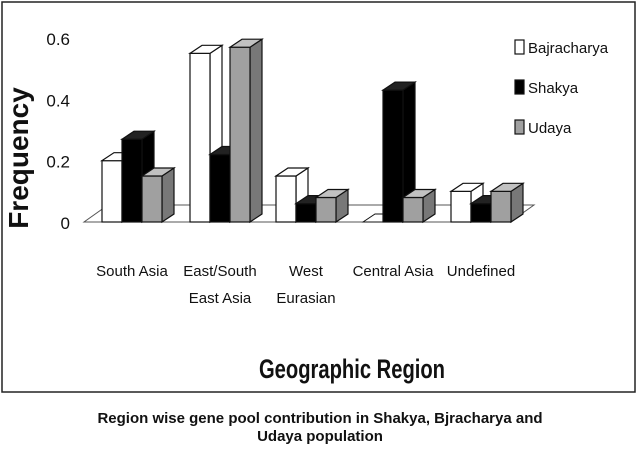 The image size is (640, 453). I want to click on legend-label: Udaya, so click(550, 128).